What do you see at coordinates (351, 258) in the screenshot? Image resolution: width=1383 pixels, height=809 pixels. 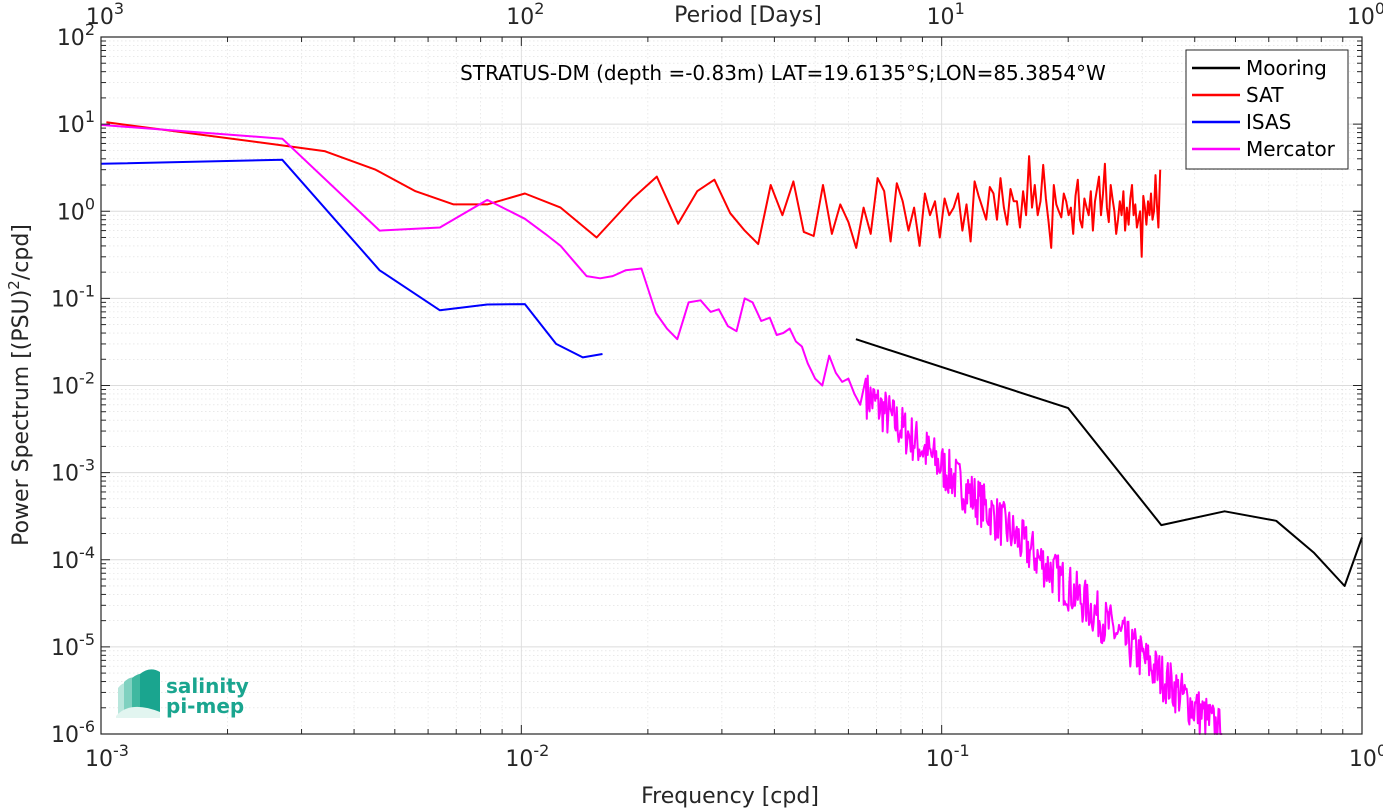 I see `series-line-isas` at bounding box center [351, 258].